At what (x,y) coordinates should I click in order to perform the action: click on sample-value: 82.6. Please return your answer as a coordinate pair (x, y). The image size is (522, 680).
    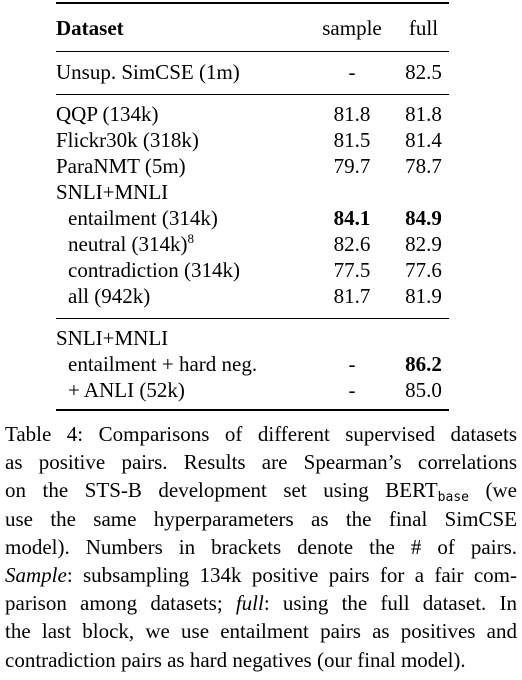
    Looking at the image, I should click on (352, 244).